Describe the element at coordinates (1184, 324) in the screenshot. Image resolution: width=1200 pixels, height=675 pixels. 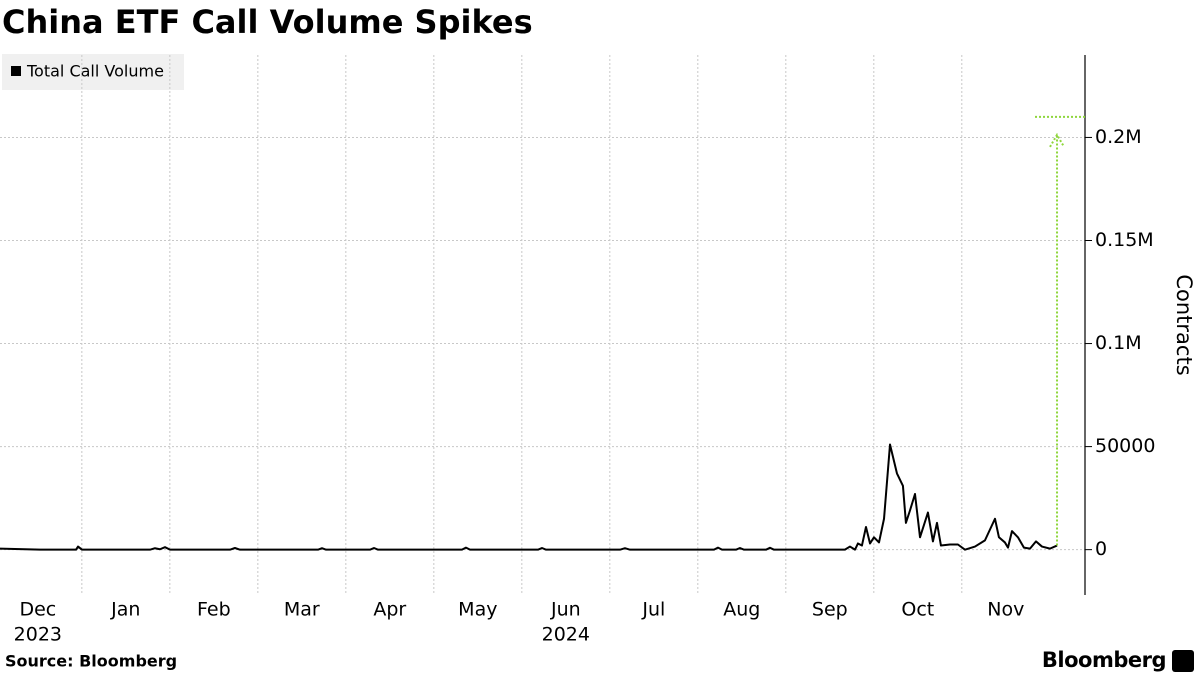
I see `y-axis-label: Contracts` at that location.